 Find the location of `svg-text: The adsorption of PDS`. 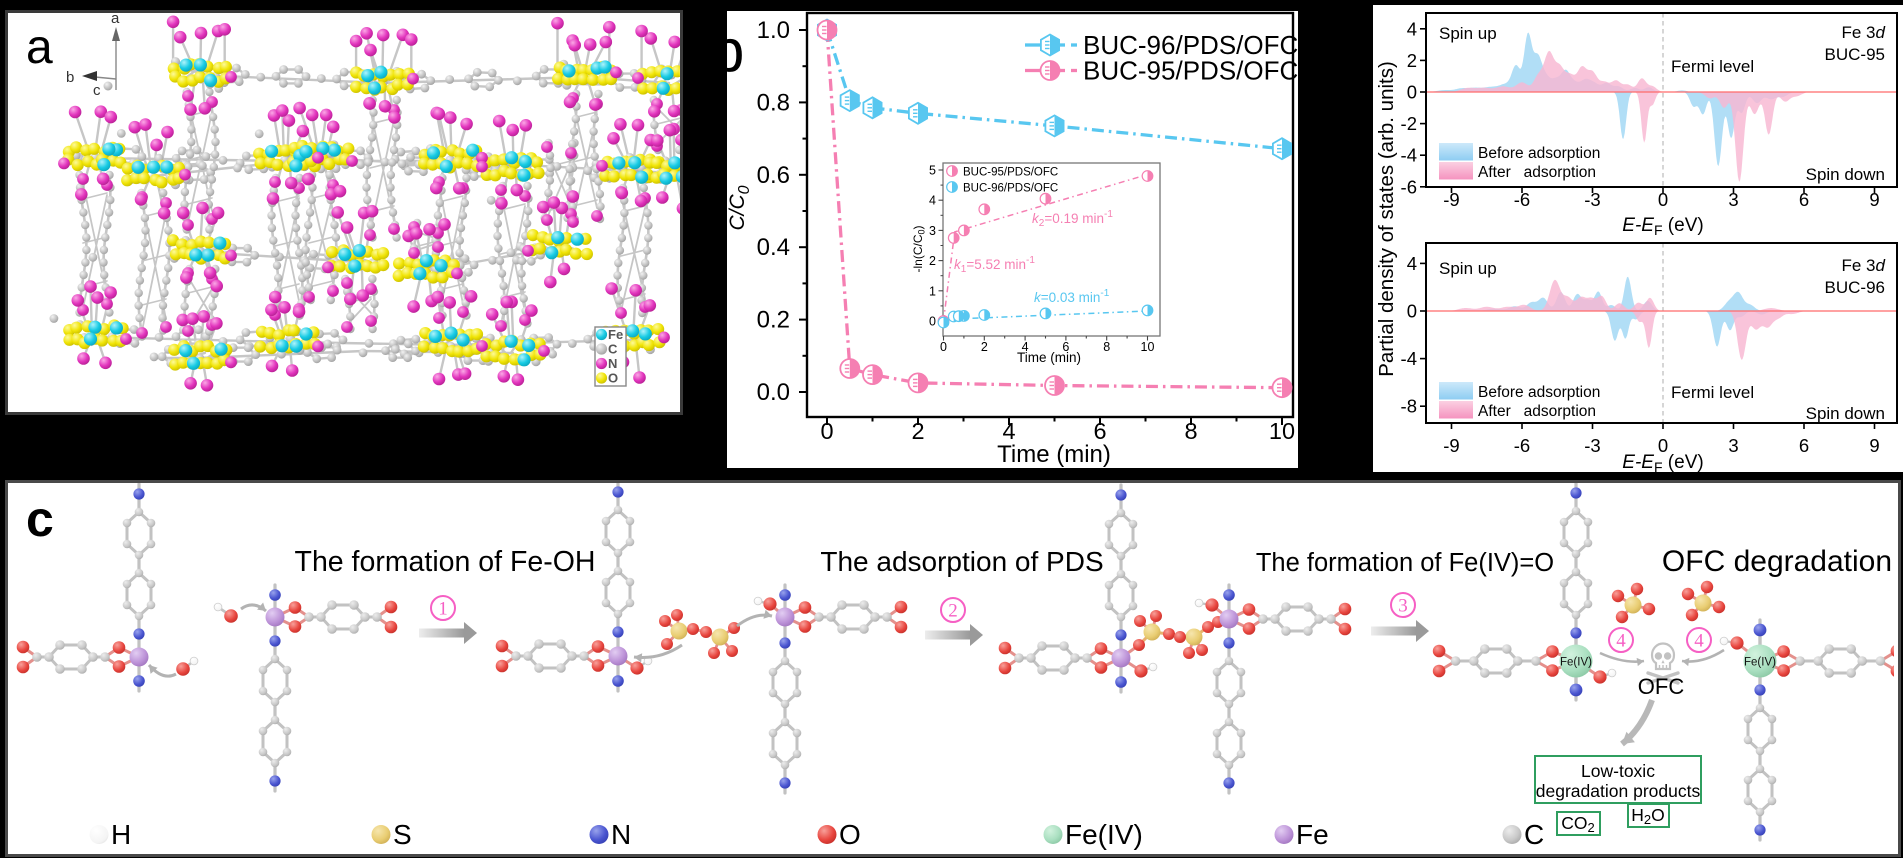

svg-text: The adsorption of PDS is located at coordinates (961, 561).